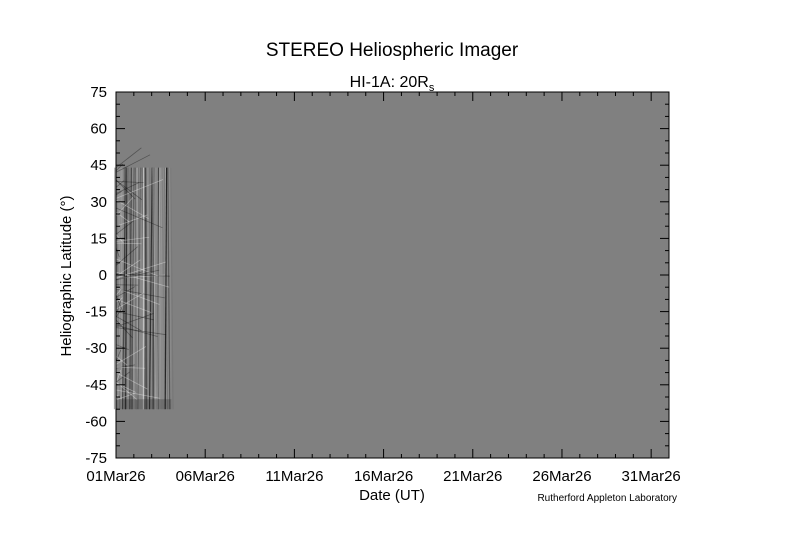  I want to click on y-tick-label: 15, so click(98, 238).